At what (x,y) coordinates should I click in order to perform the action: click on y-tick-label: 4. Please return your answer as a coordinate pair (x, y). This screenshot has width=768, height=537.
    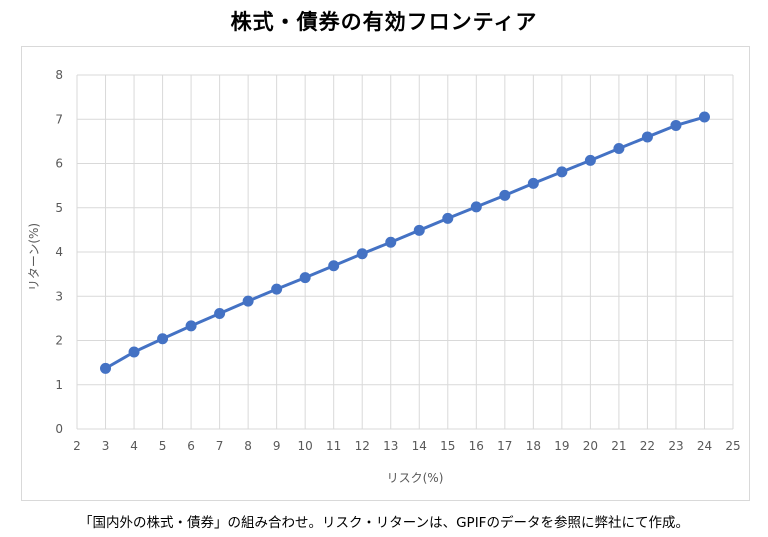
    Looking at the image, I should click on (59, 252).